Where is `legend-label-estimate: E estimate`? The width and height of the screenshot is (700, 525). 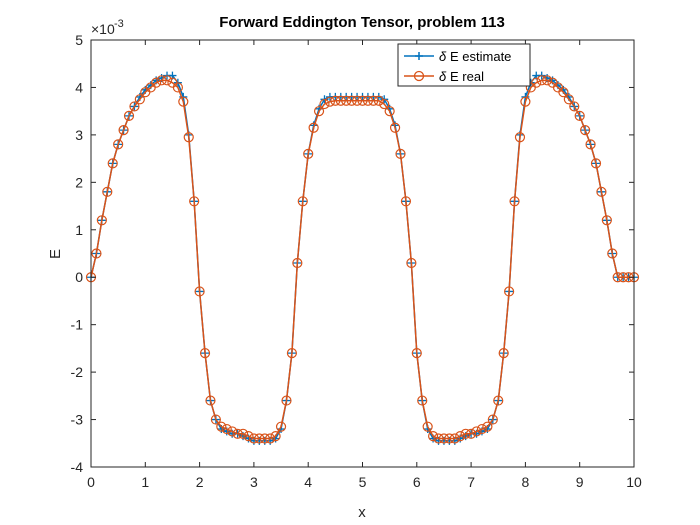
legend-label-estimate: E estimate is located at coordinates (480, 56).